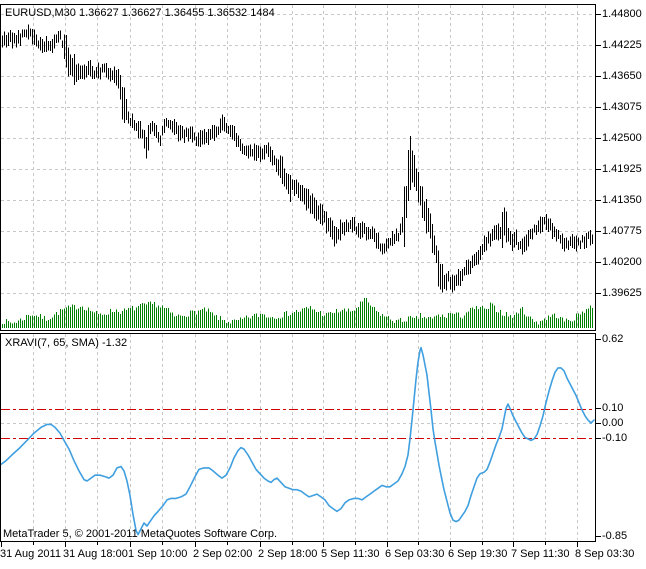 The width and height of the screenshot is (646, 569). I want to click on price-axis-label: 1.40775, so click(622, 231).